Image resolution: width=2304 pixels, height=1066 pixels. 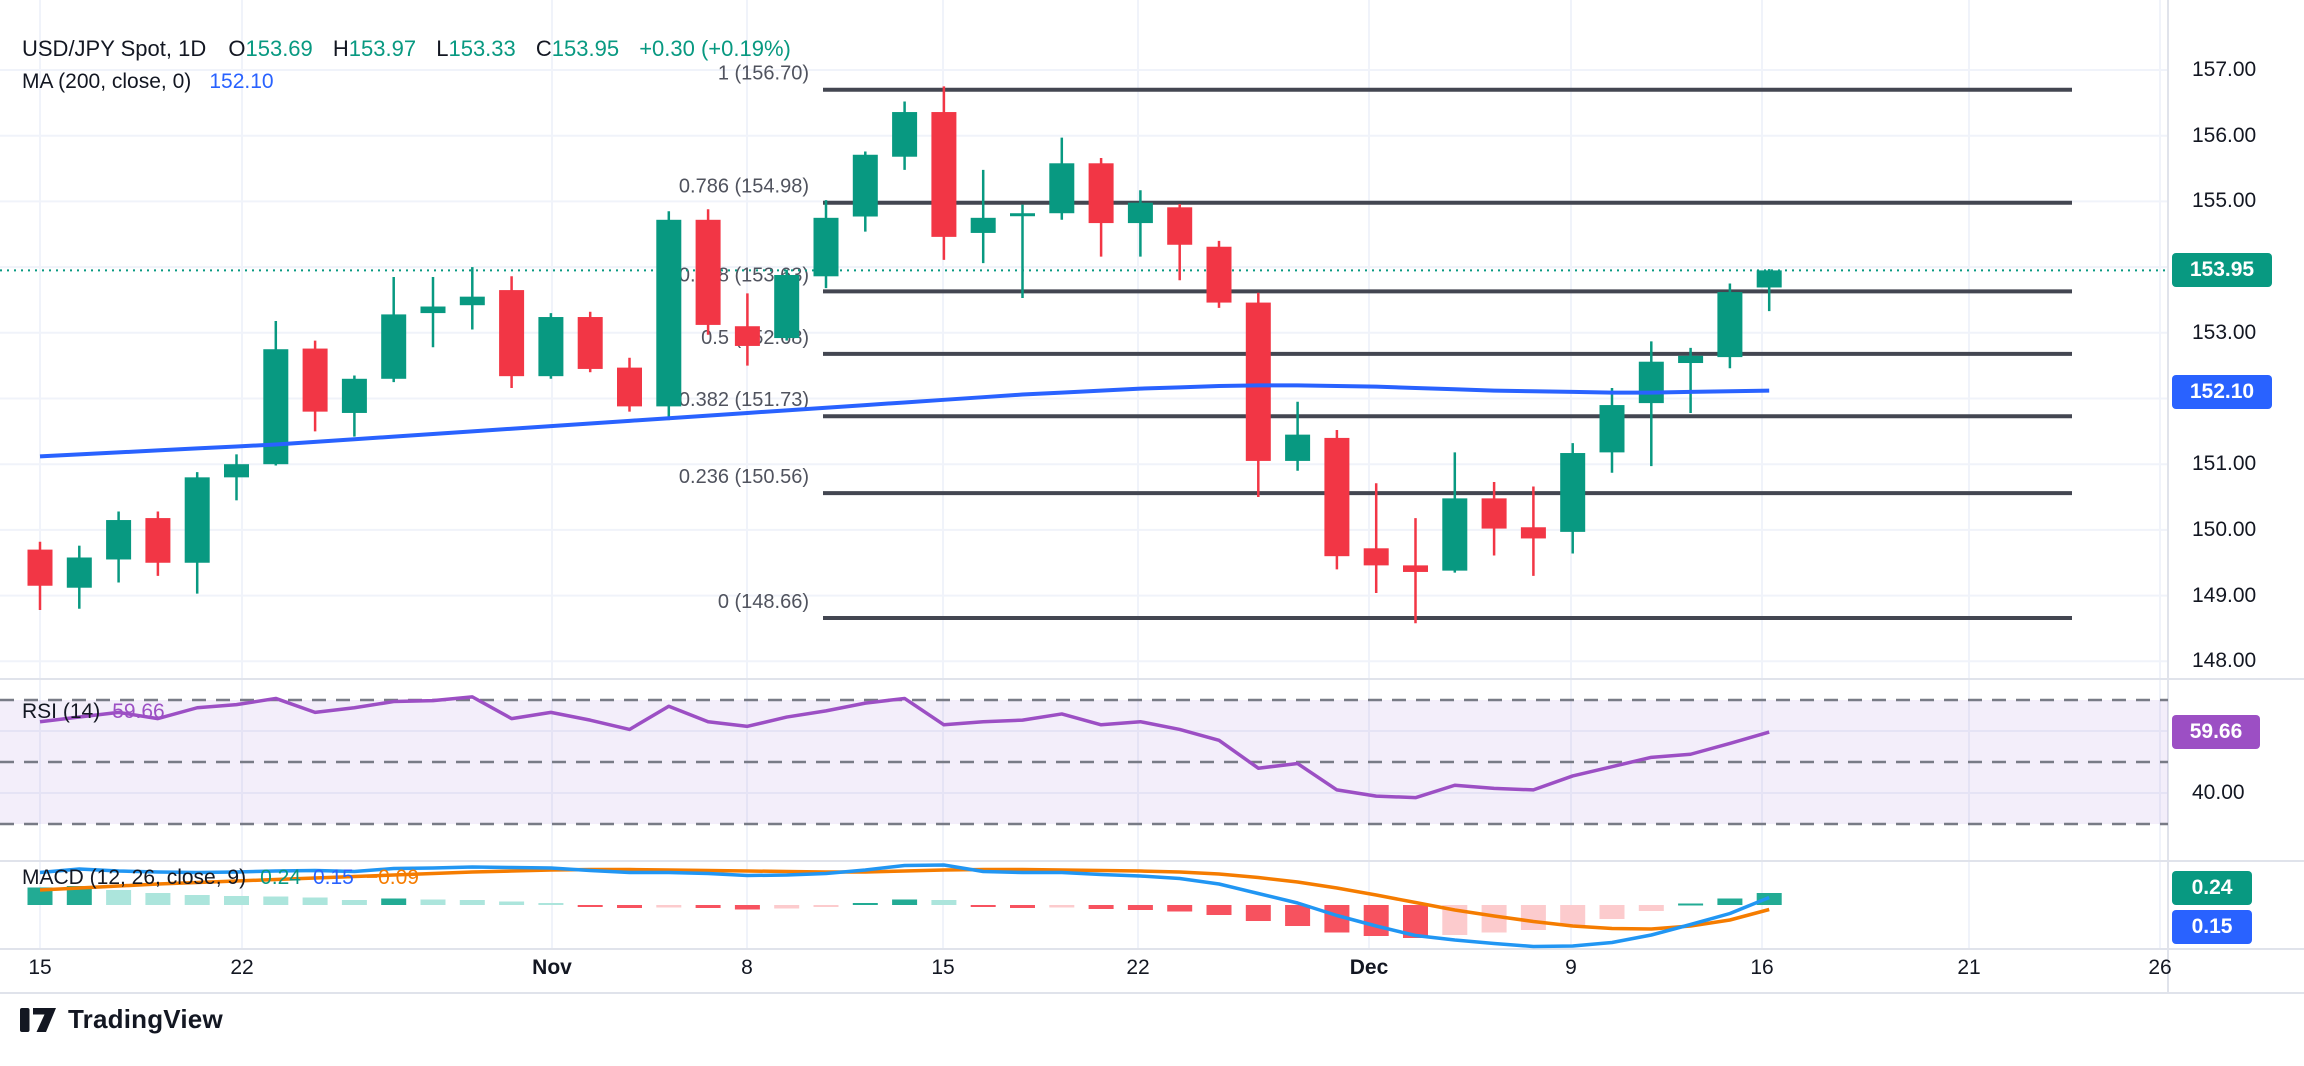 What do you see at coordinates (904, 421) in the screenshot?
I see `ma200-line` at bounding box center [904, 421].